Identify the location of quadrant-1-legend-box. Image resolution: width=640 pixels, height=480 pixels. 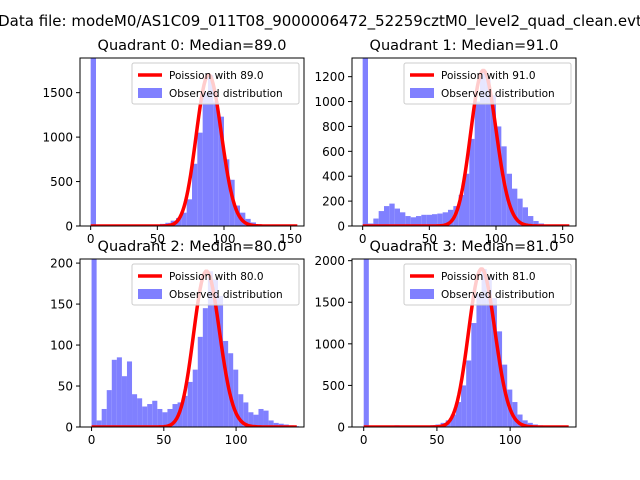
(487, 83).